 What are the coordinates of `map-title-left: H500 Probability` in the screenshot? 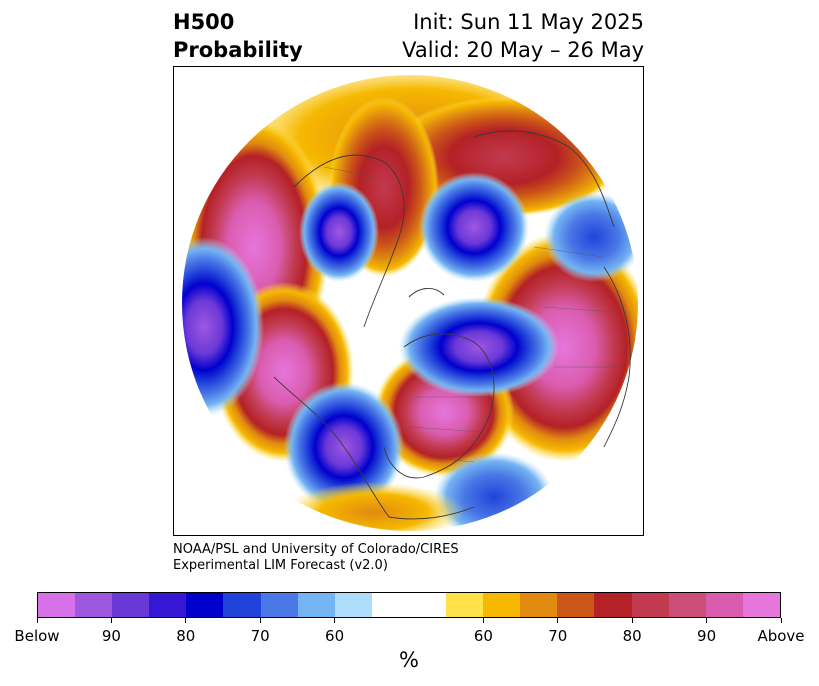 It's located at (238, 36).